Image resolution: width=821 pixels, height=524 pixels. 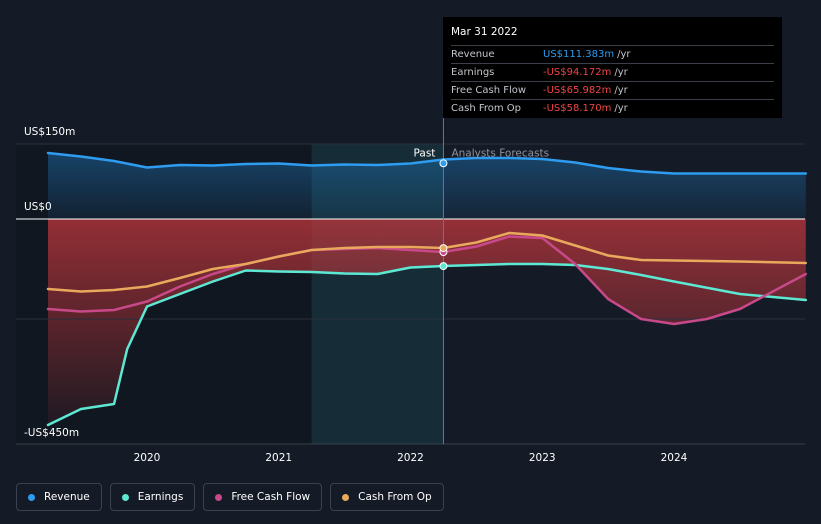 I want to click on legend-label: Earnings, so click(x=160, y=497).